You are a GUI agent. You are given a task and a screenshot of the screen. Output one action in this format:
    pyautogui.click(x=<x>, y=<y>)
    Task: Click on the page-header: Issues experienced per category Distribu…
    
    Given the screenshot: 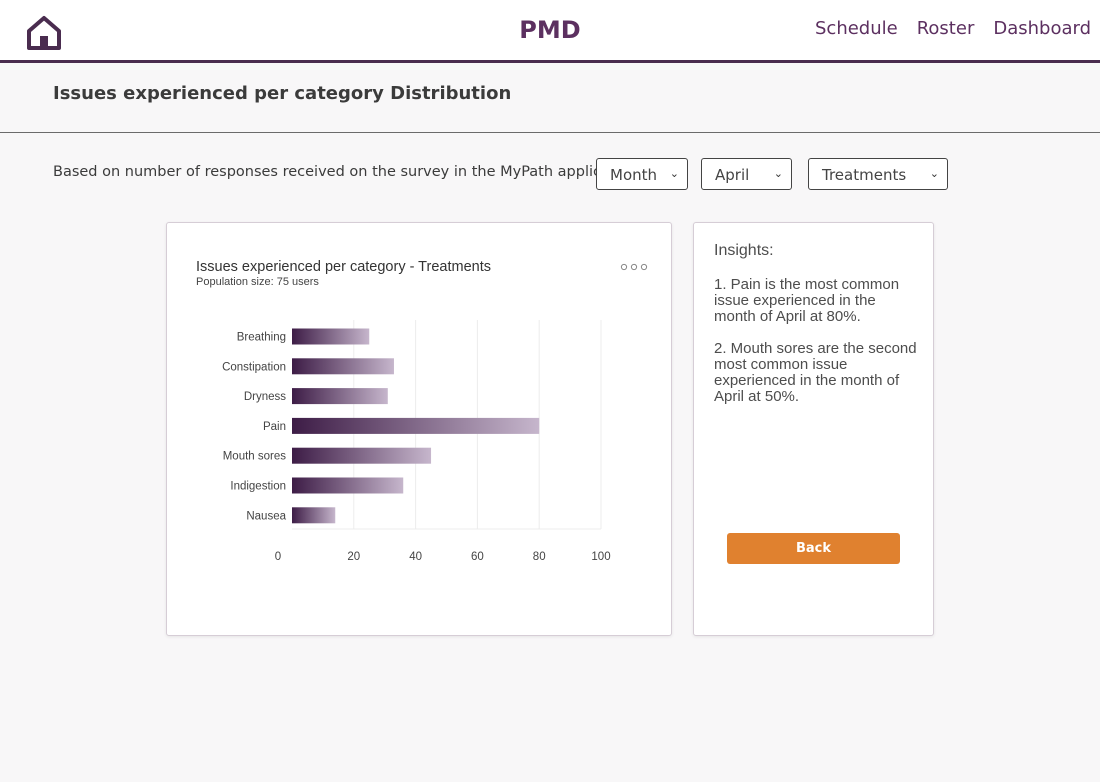 What is the action you would take?
    pyautogui.click(x=550, y=98)
    